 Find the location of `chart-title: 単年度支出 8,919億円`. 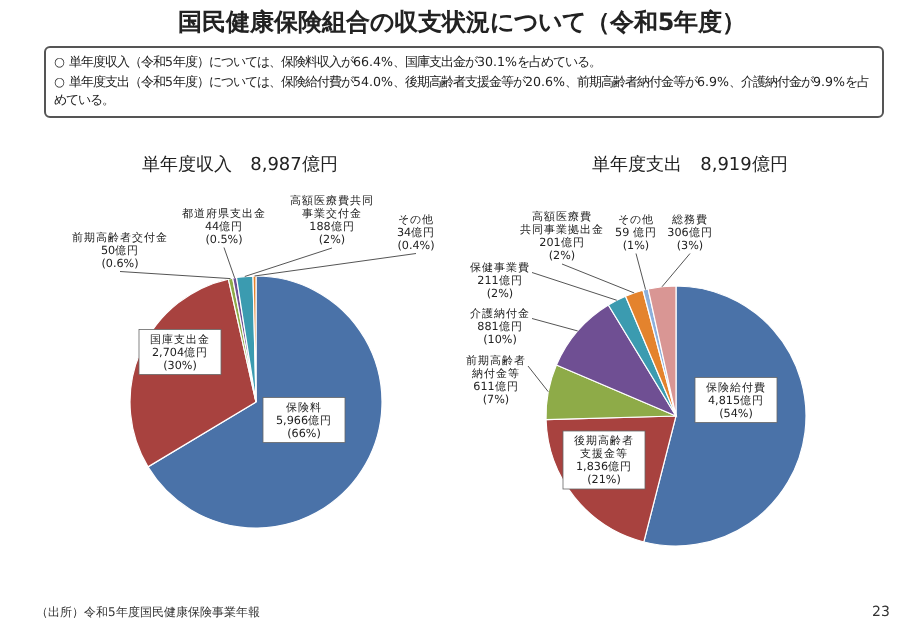

chart-title: 単年度支出 8,919億円 is located at coordinates (690, 165).